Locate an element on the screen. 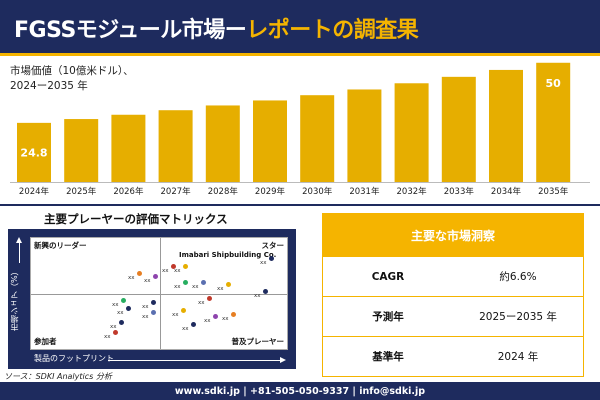 This screenshot has width=600, height=400. bar-data-label: 24.8 is located at coordinates (33, 152).